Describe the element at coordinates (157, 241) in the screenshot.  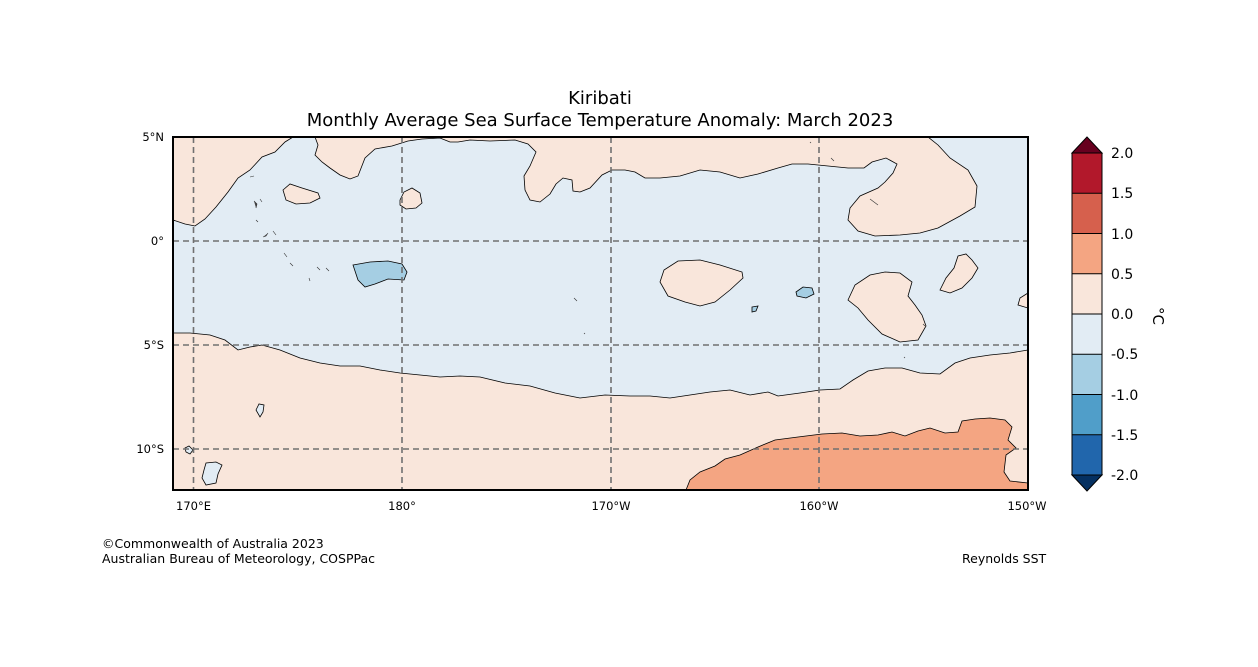
I see `lat-tick-label: 0°` at that location.